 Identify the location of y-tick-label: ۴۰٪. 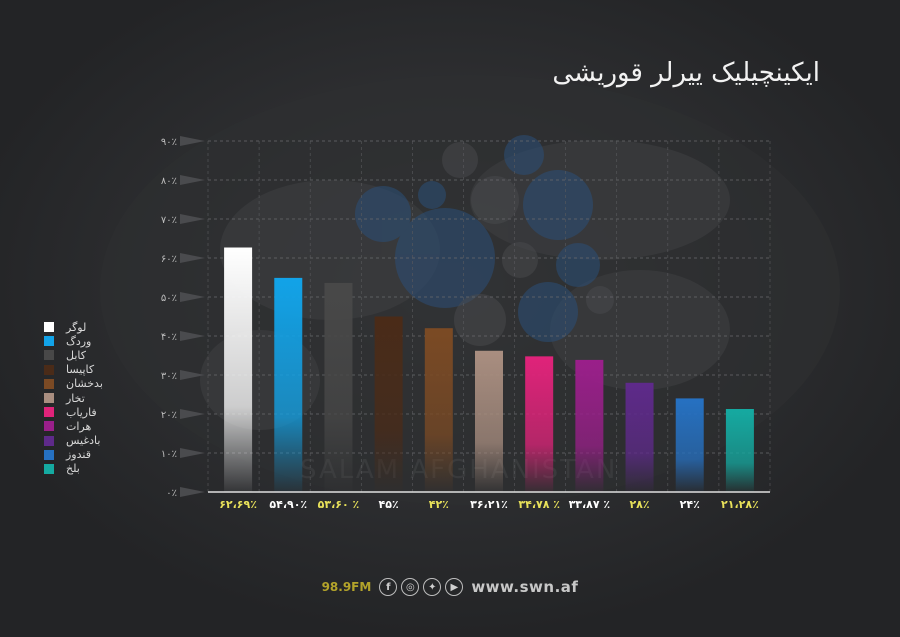
(169, 337).